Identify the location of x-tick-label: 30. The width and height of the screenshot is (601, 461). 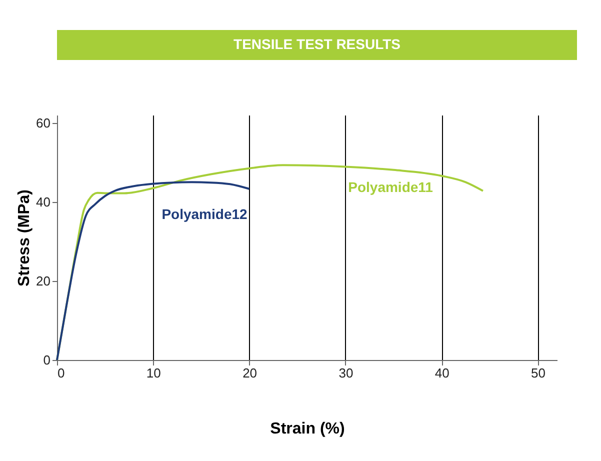
(346, 373).